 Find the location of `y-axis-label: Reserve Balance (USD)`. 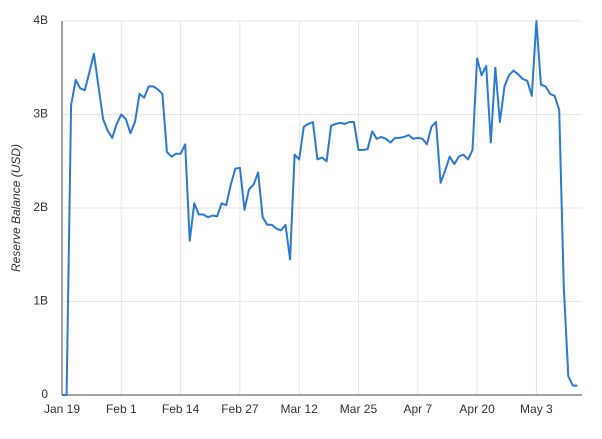

y-axis-label: Reserve Balance (USD) is located at coordinates (16, 208).